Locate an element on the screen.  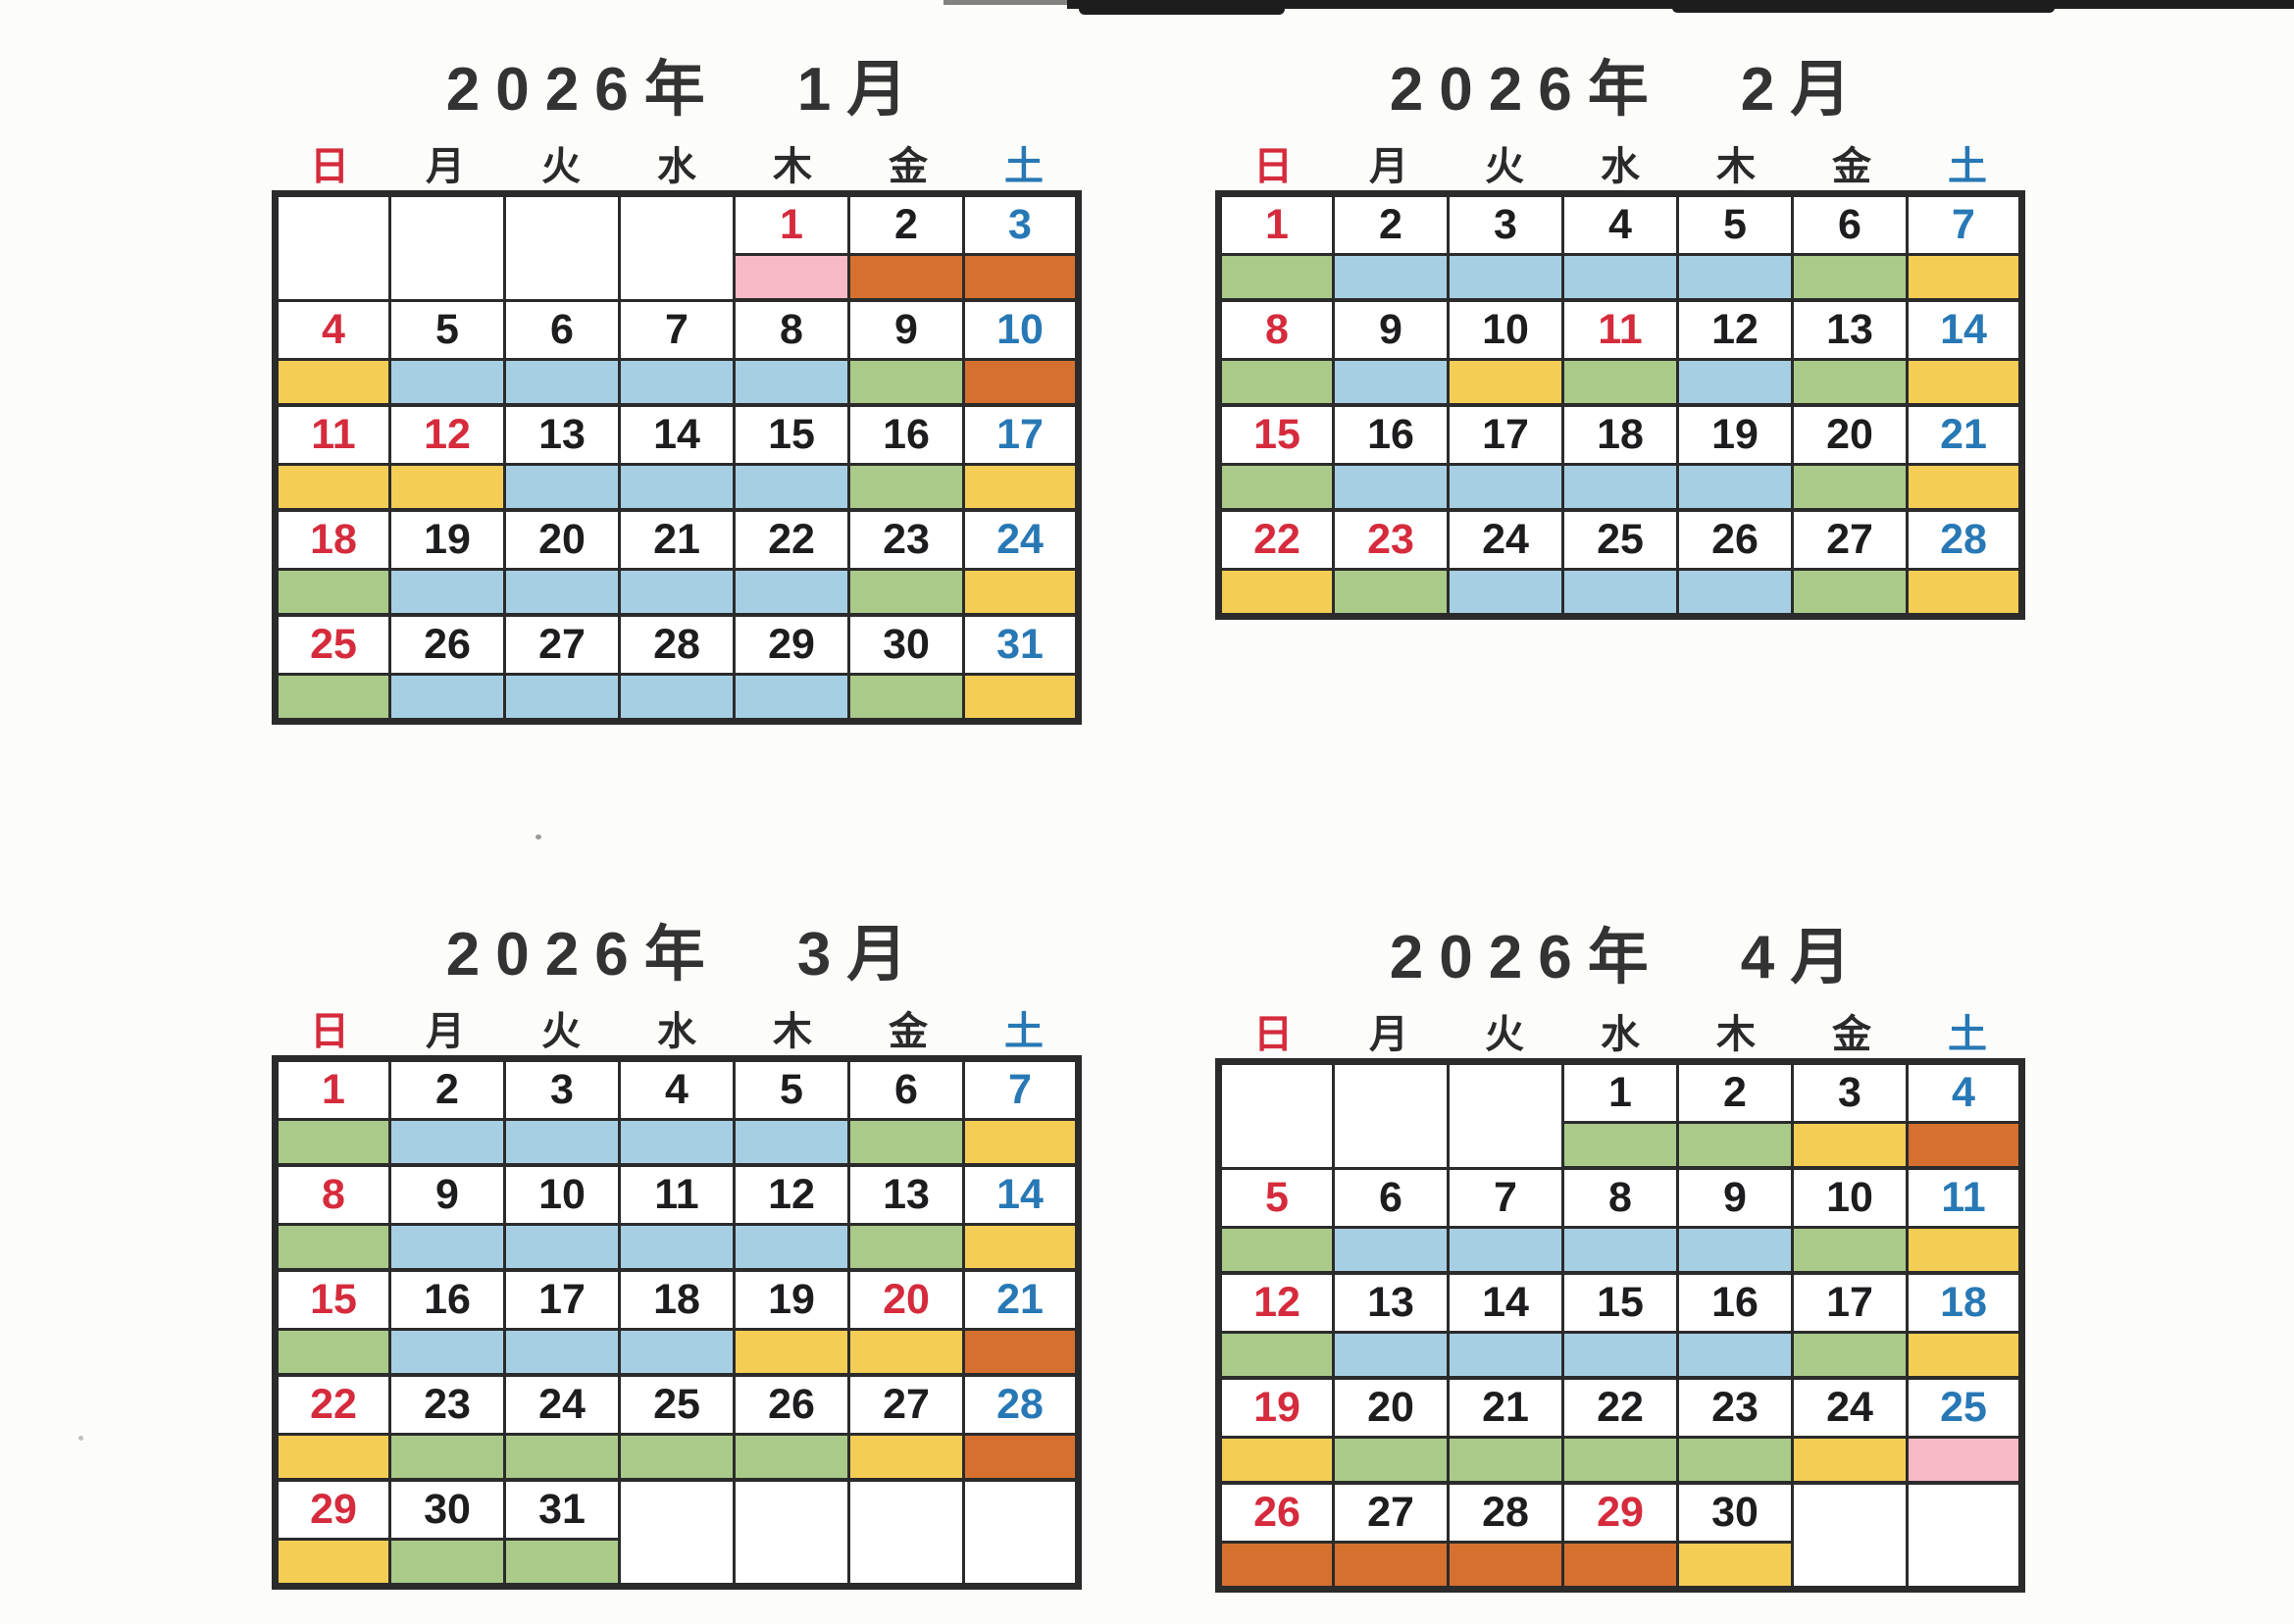
day-number-cell: 28 is located at coordinates (677, 644).